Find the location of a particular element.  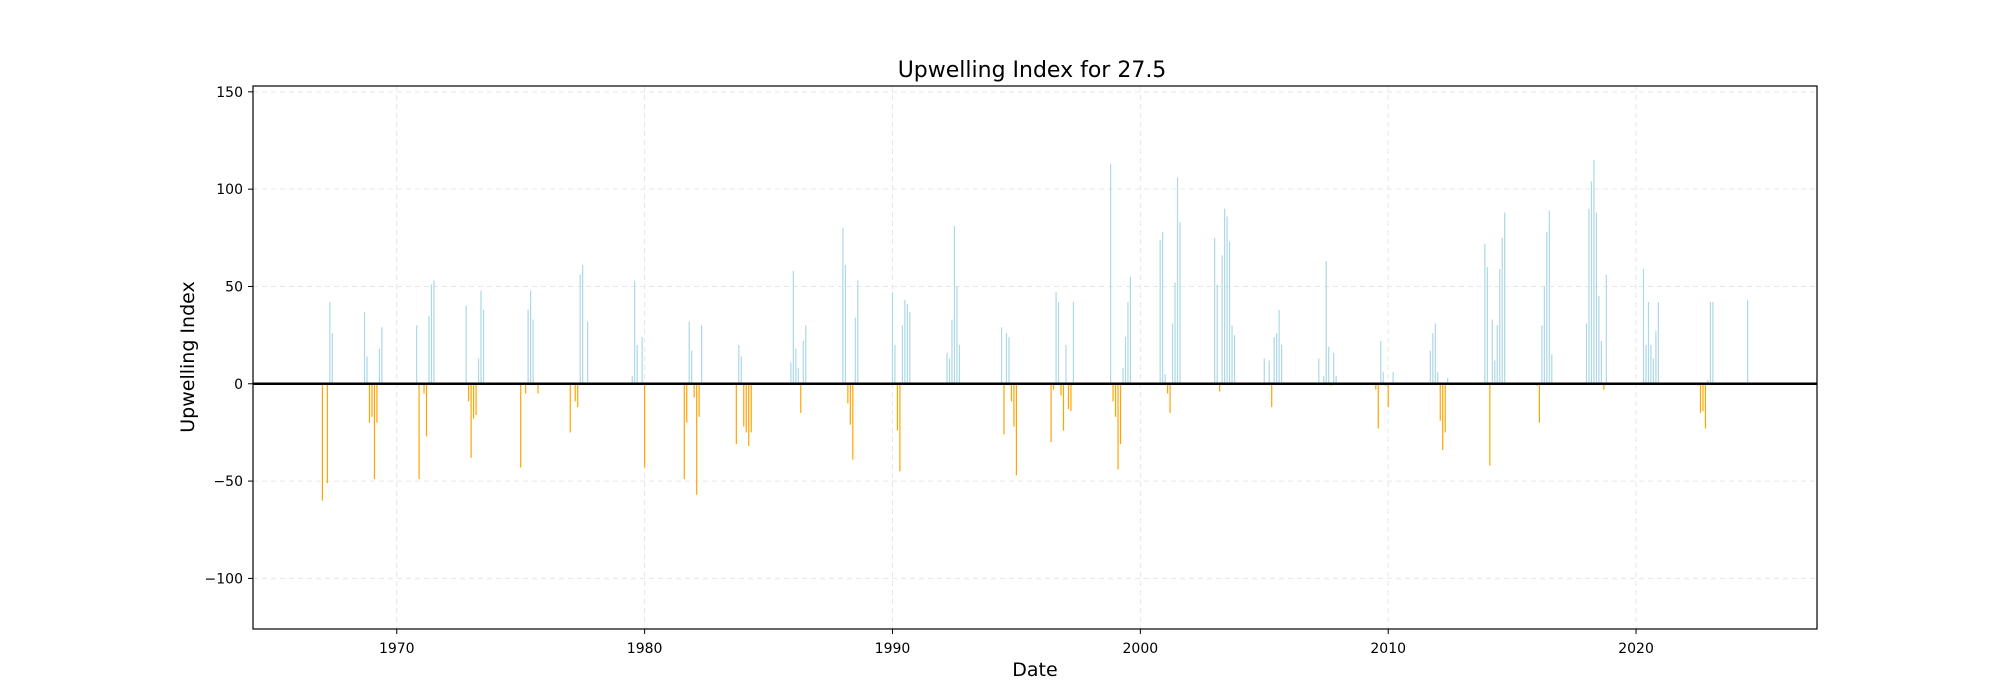

x-tick-label: 1980 is located at coordinates (645, 649).